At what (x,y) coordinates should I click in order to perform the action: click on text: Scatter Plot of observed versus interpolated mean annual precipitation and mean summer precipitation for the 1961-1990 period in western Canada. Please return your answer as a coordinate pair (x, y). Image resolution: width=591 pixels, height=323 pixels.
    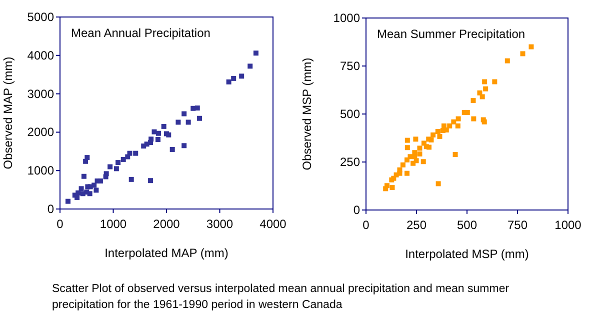
    Looking at the image, I should click on (281, 297).